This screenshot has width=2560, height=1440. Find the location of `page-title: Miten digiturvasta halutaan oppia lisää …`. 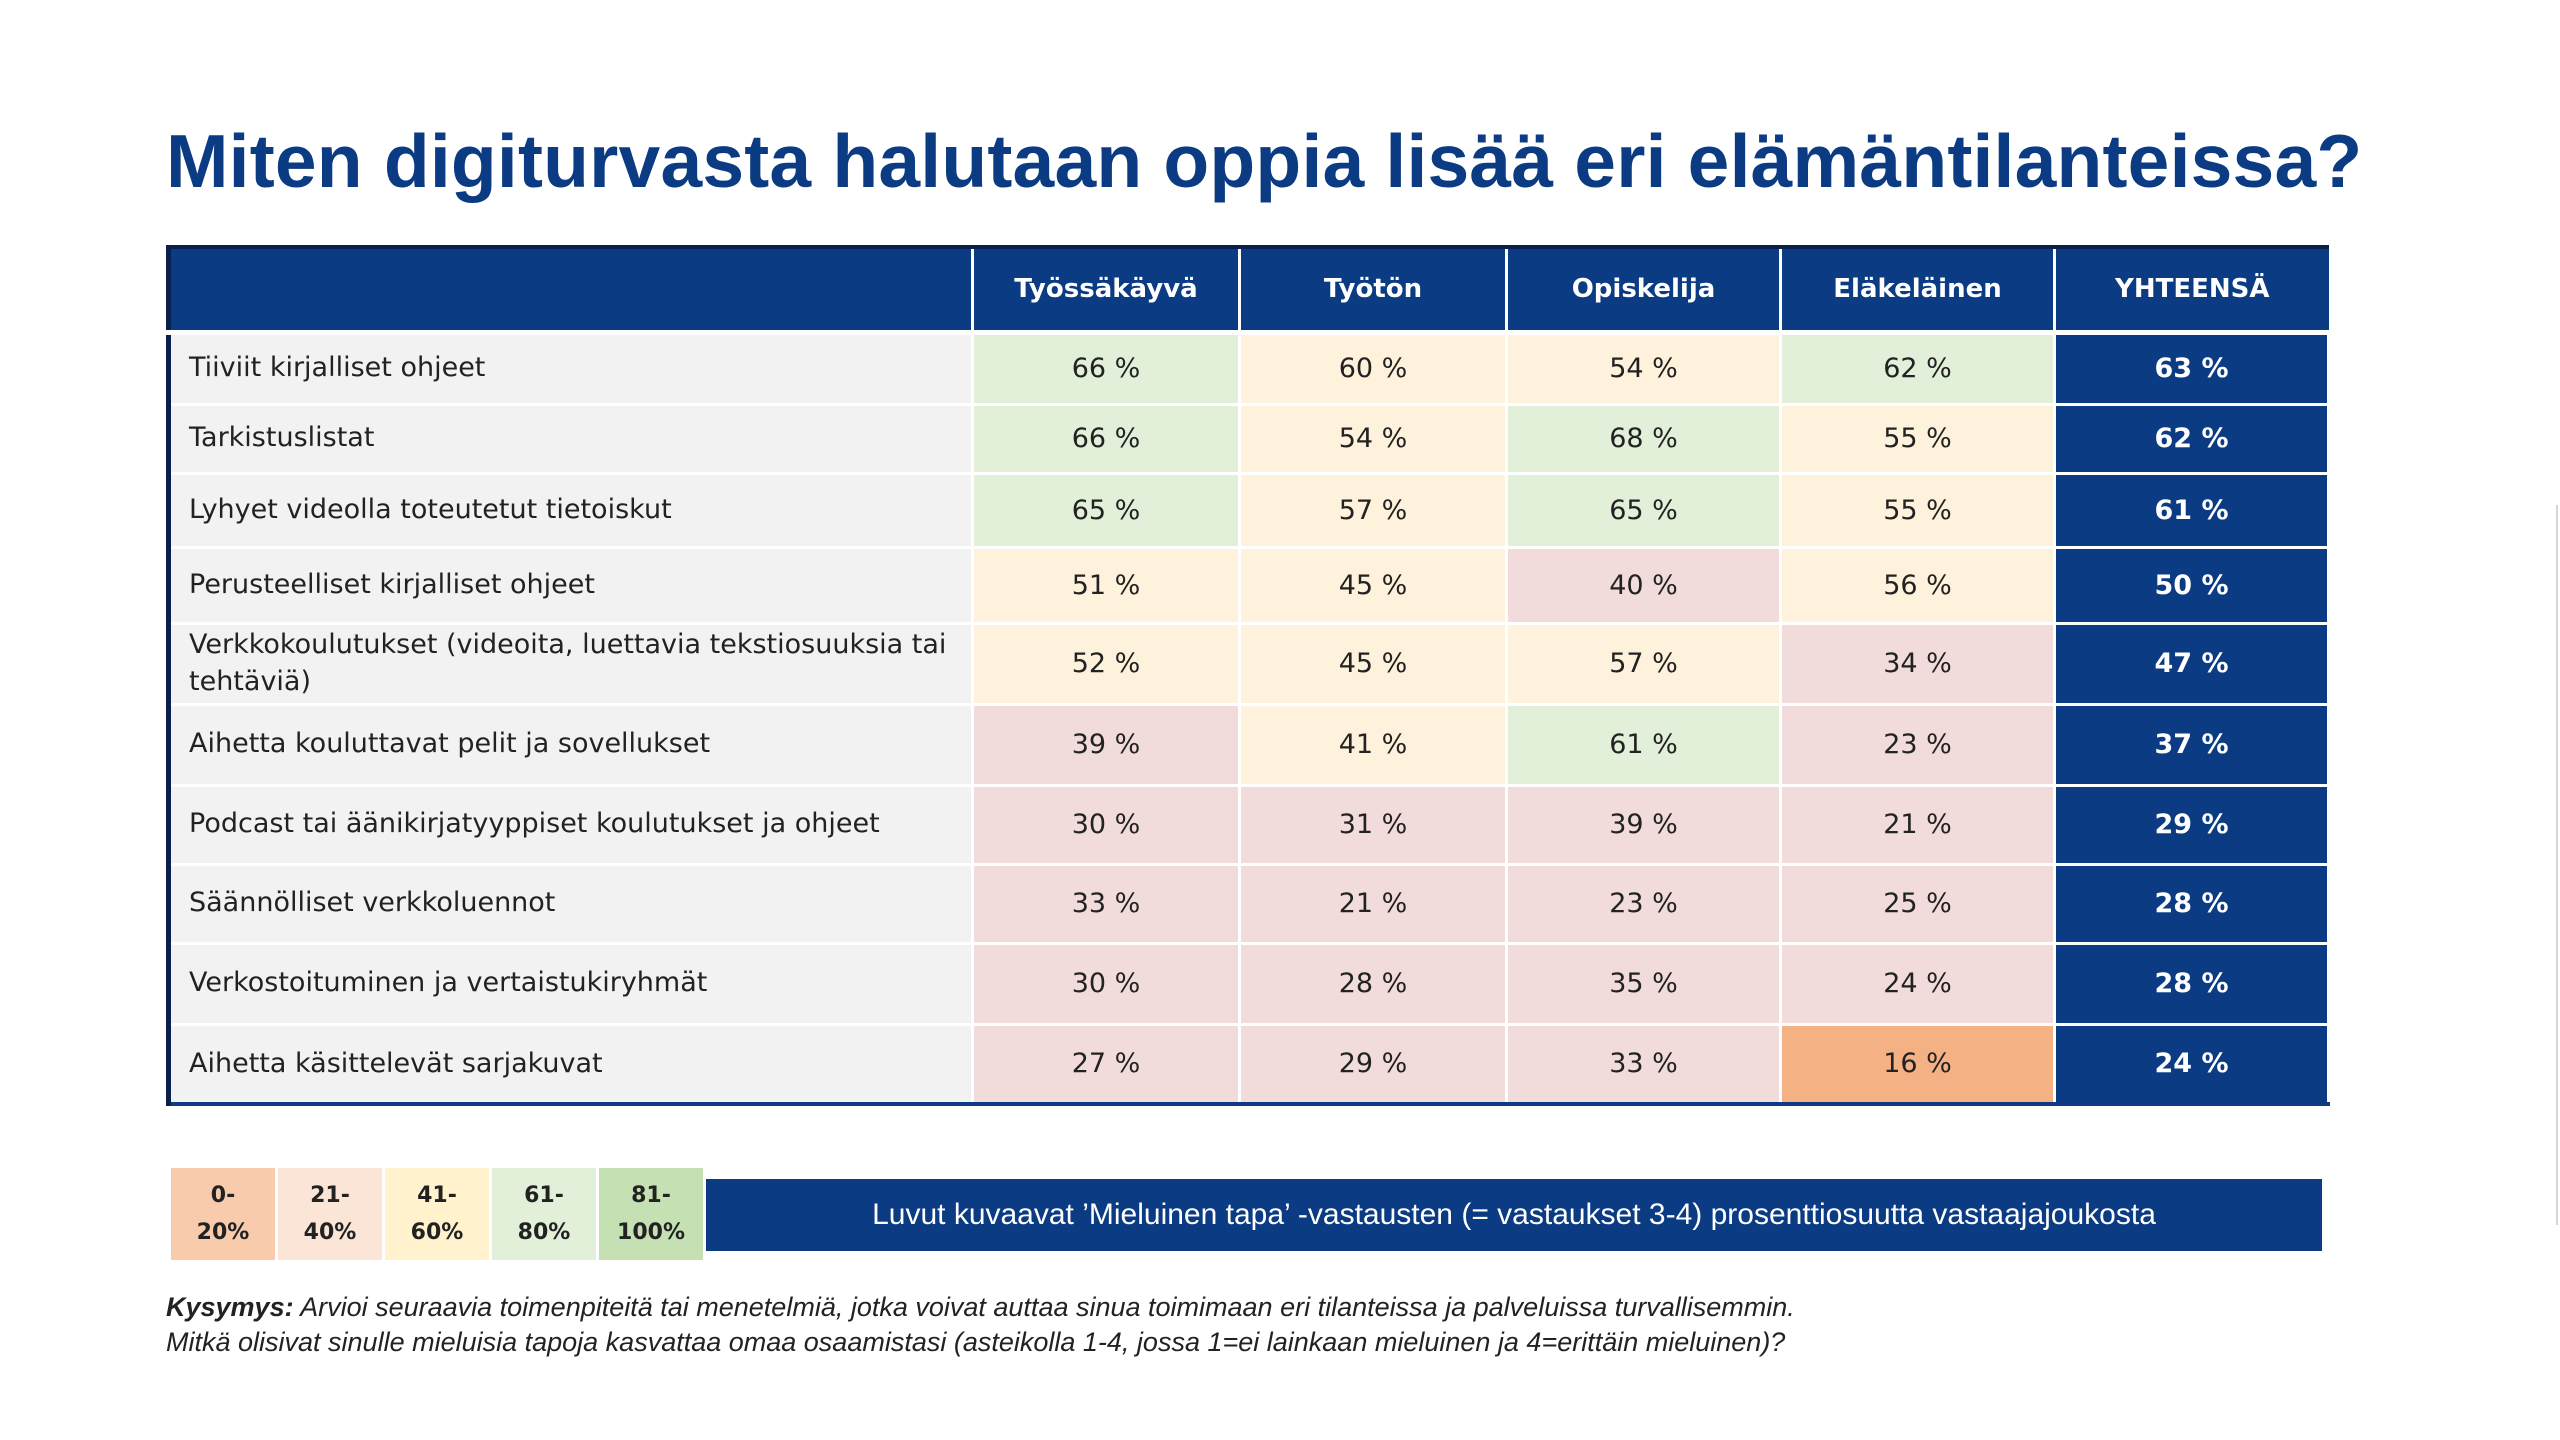

page-title: Miten digiturvasta halutaan oppia lisää … is located at coordinates (1264, 161).